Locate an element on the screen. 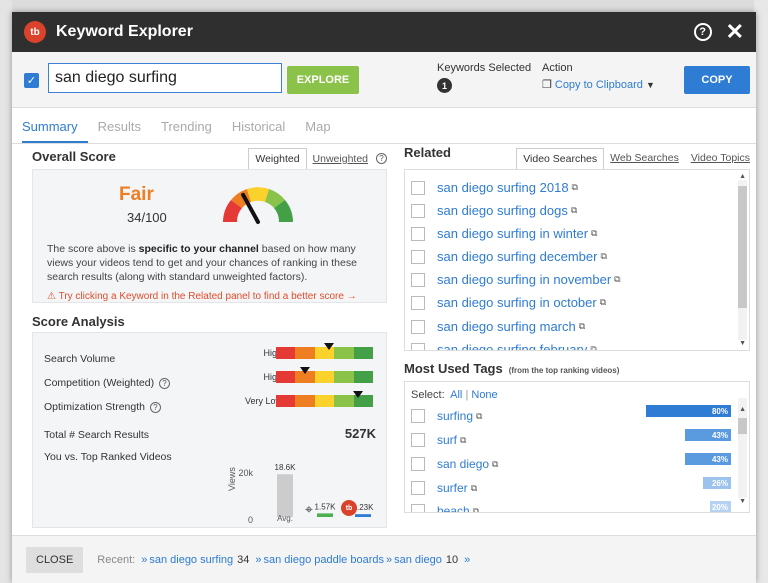 The image size is (768, 583). tab-video-topics: Video Topics is located at coordinates (720, 158).